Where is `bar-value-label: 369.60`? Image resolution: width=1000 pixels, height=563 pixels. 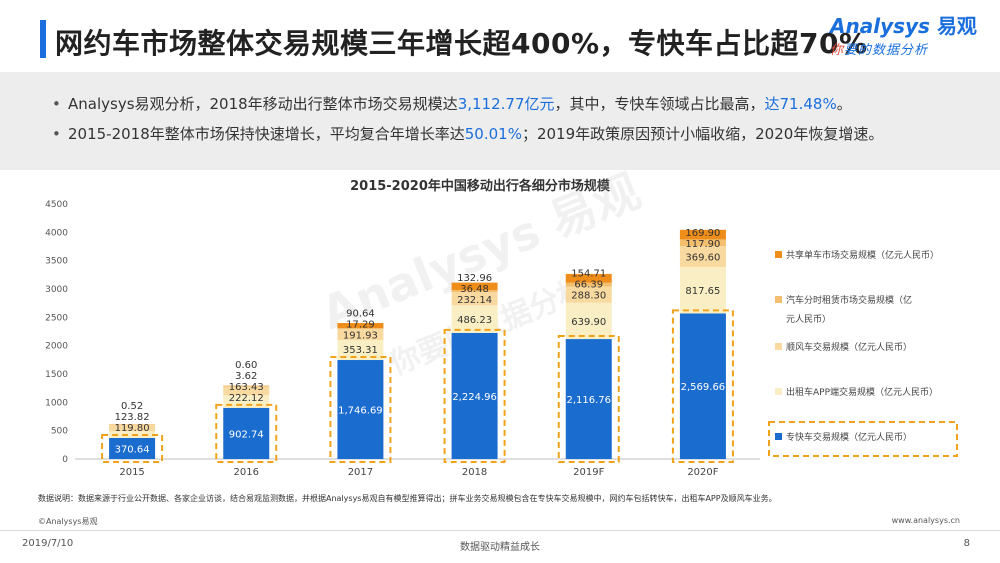
bar-value-label: 369.60 is located at coordinates (702, 258).